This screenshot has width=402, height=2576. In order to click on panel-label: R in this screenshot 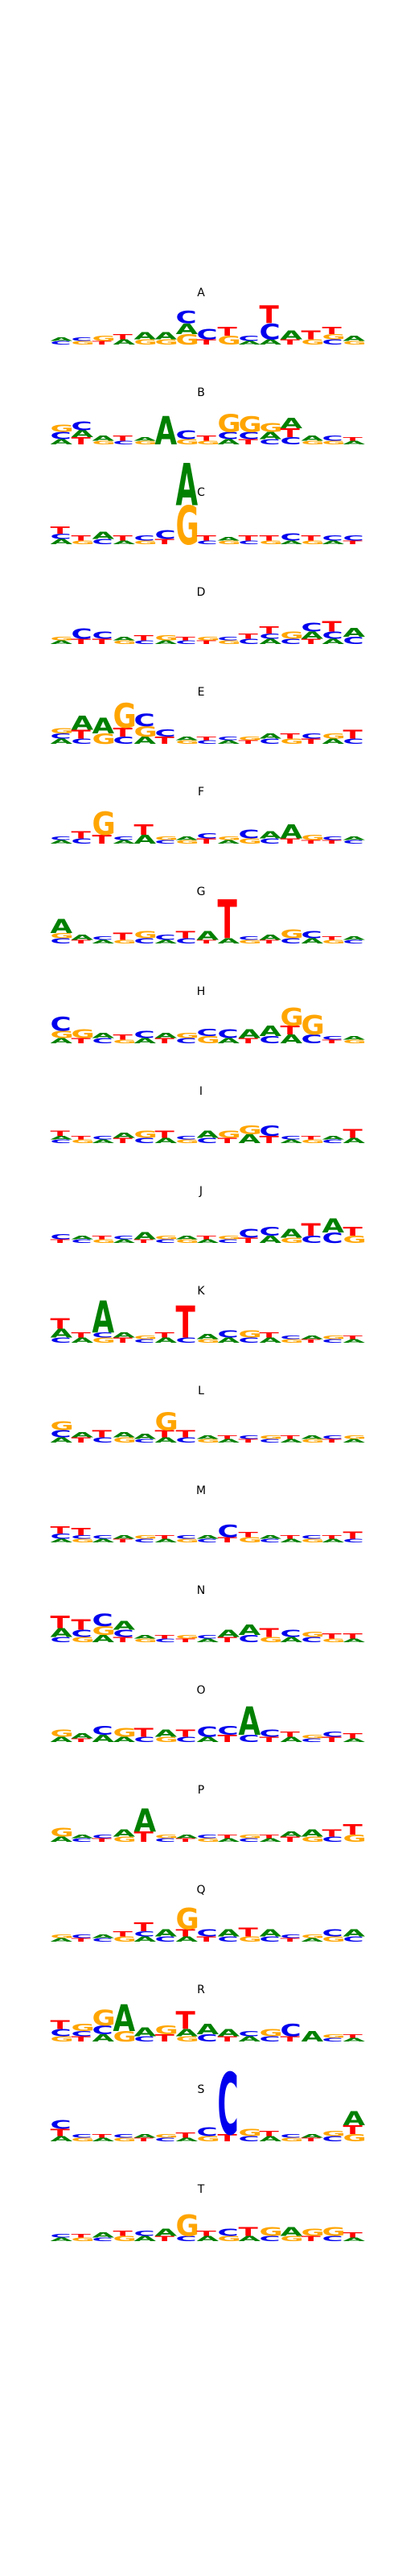, I will do `click(201, 1990)`.